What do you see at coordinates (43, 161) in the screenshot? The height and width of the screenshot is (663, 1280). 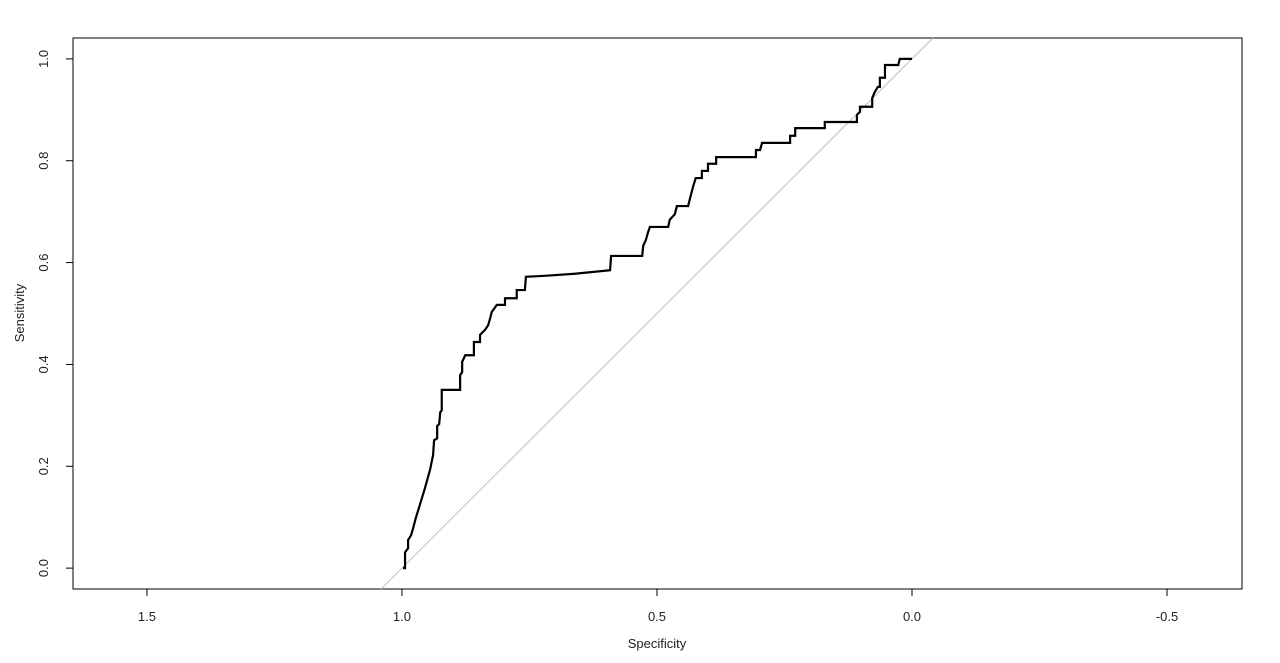 I see `y-tick-label: 0.8` at bounding box center [43, 161].